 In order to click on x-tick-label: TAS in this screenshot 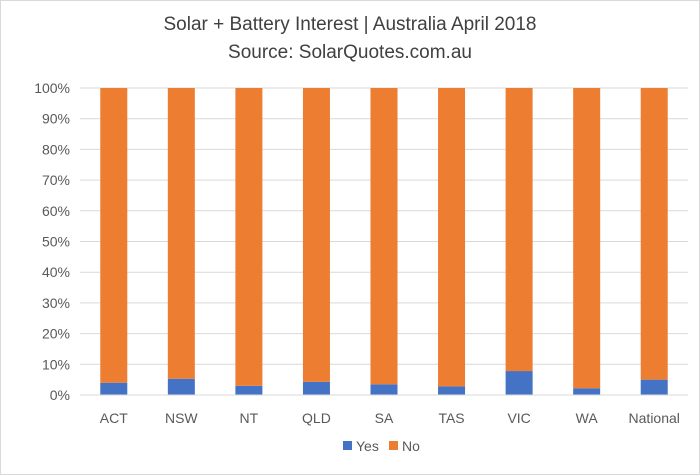, I will do `click(451, 418)`.